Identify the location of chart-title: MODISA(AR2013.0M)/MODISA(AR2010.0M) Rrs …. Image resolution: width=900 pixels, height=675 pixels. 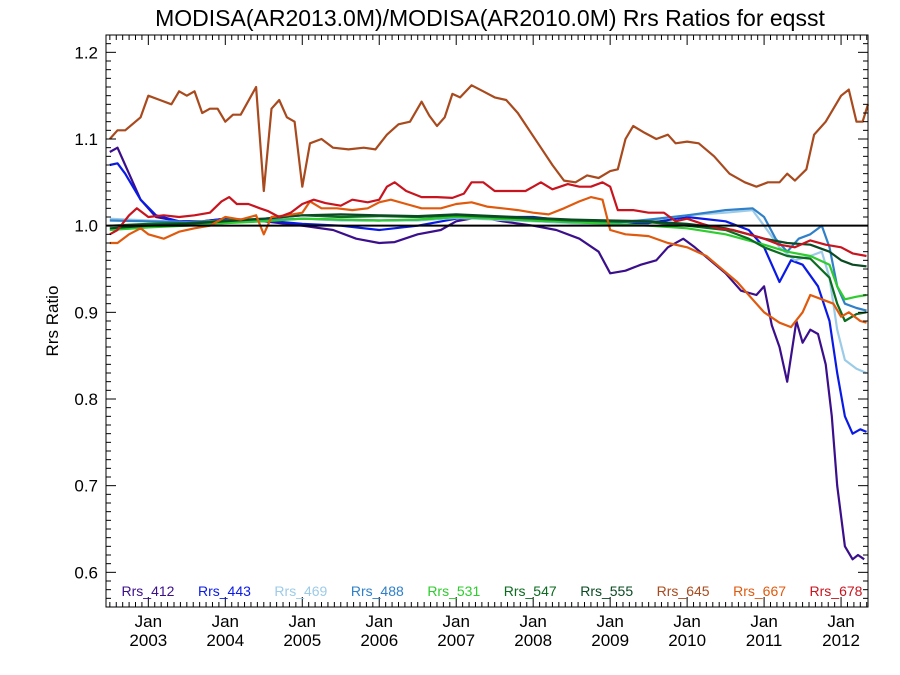
(490, 18).